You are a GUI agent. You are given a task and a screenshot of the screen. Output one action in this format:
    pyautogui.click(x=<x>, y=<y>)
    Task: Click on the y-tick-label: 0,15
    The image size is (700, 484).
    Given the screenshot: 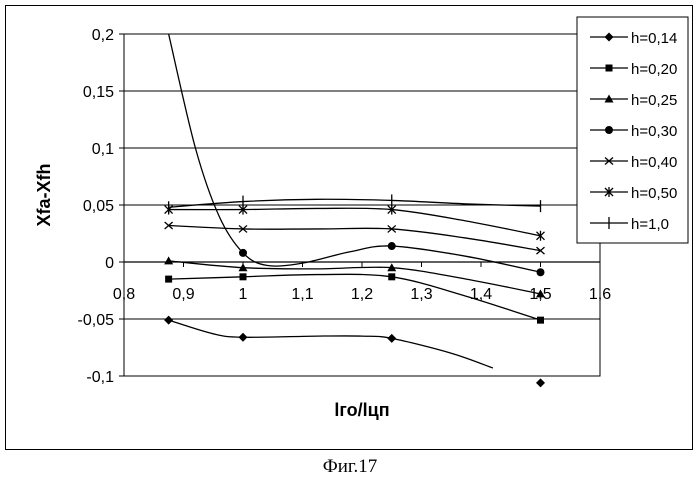 What is the action you would take?
    pyautogui.click(x=98, y=92)
    